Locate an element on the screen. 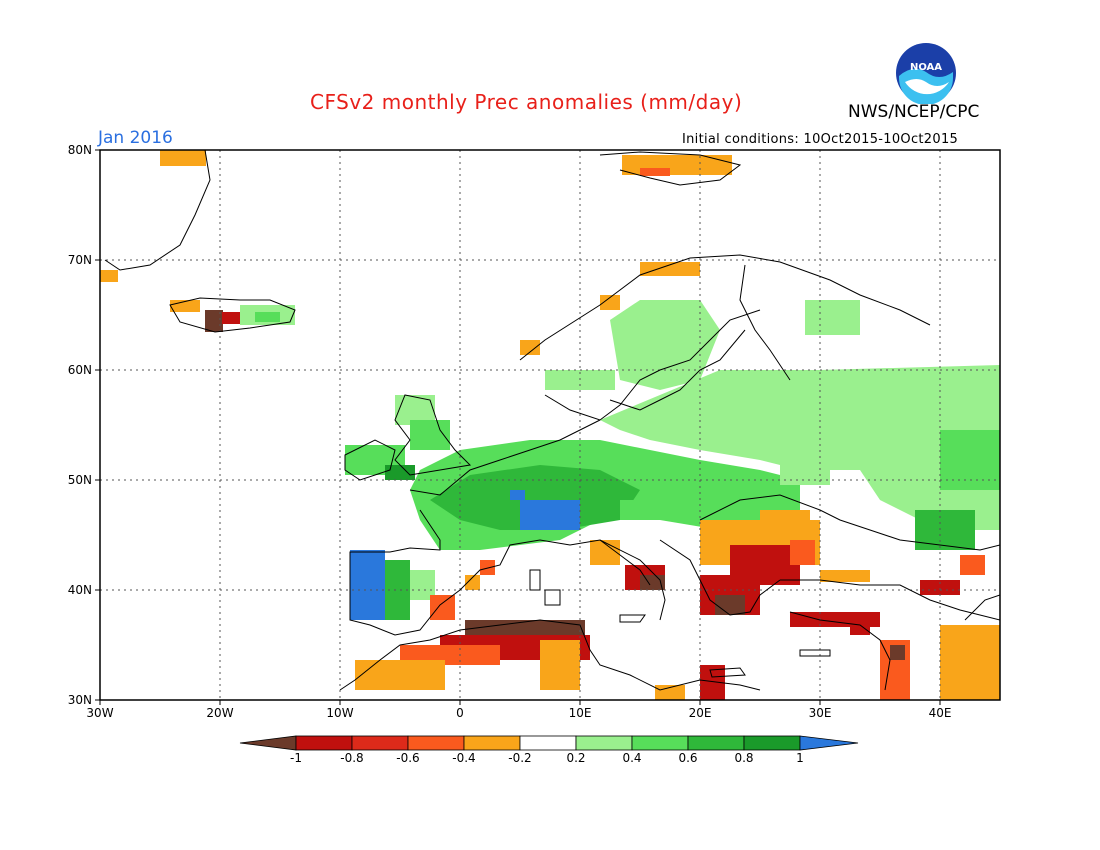 The height and width of the screenshot is (850, 1100). colorbar is located at coordinates (549, 743).